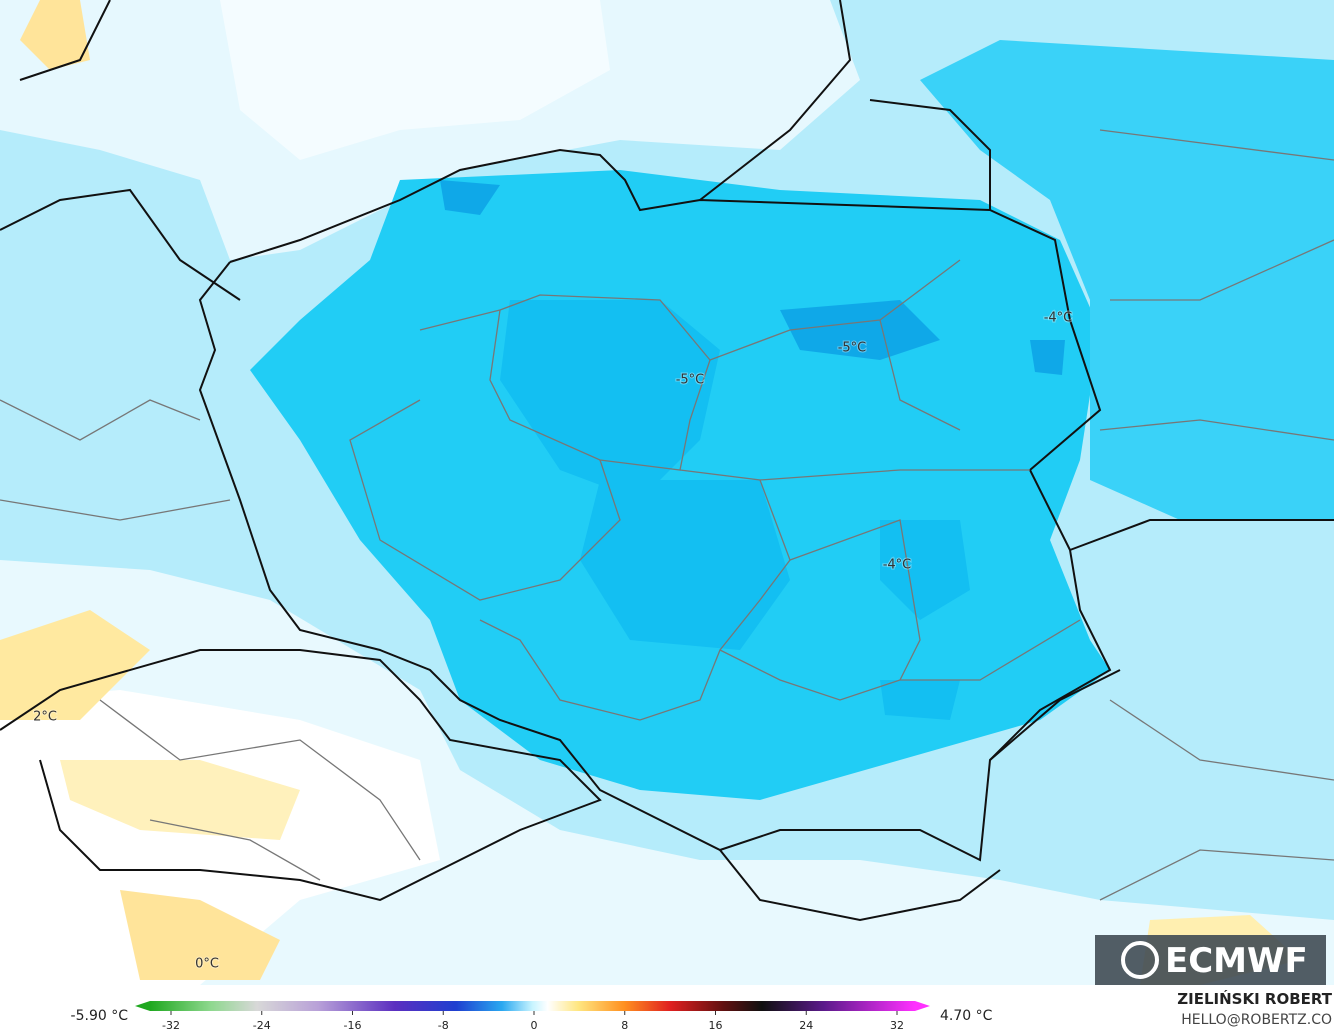 The image size is (1334, 1035). Describe the element at coordinates (1140, 960) in the screenshot. I see `logo-icon` at that location.